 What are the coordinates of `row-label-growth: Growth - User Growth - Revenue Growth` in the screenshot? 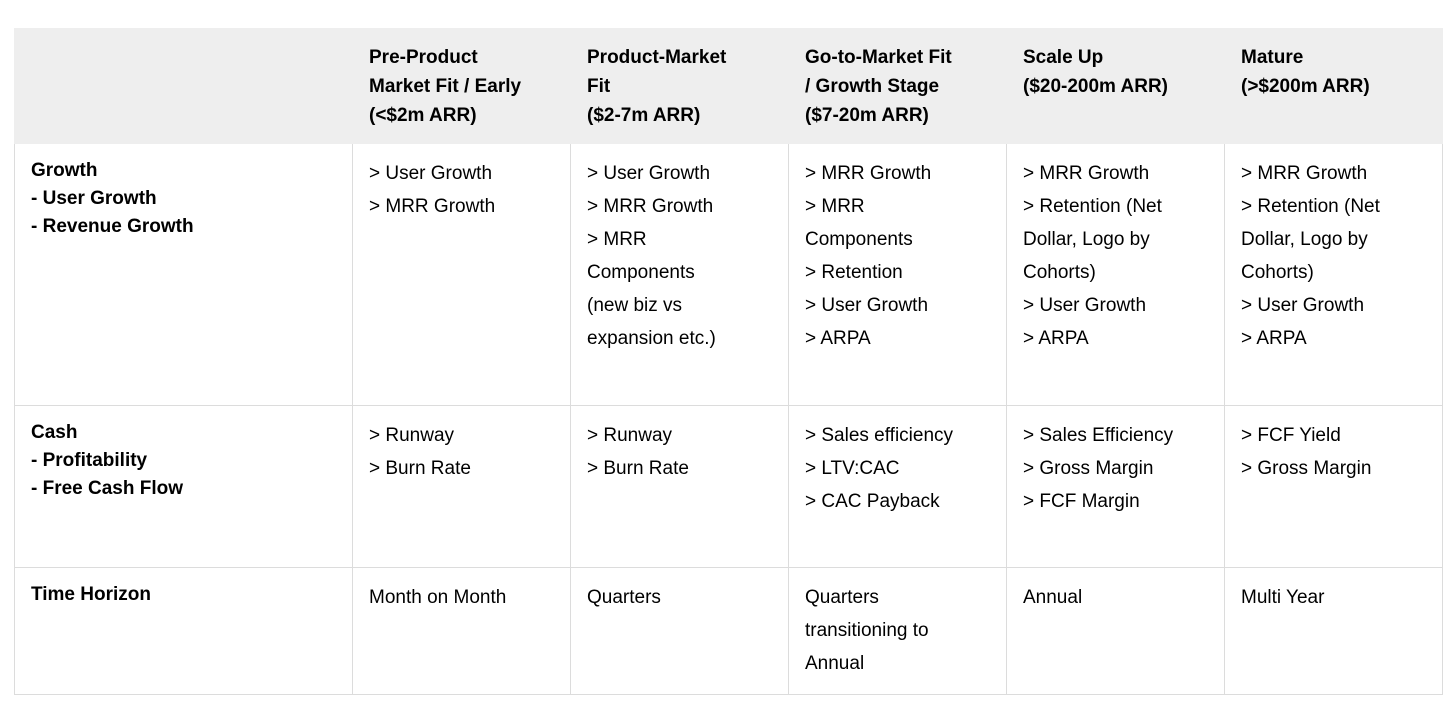 It's located at (183, 274).